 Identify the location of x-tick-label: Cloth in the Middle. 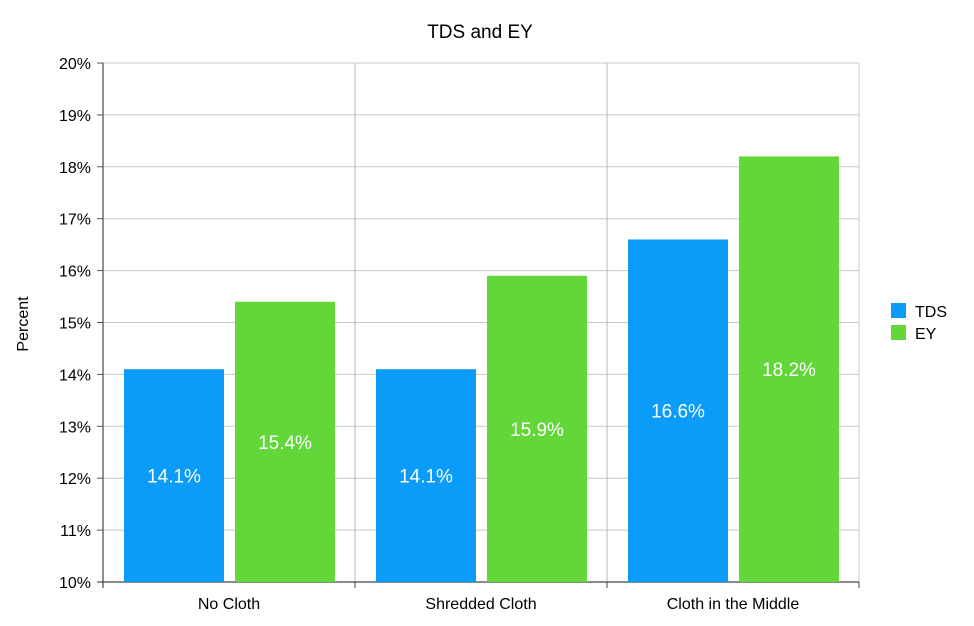
(733, 604).